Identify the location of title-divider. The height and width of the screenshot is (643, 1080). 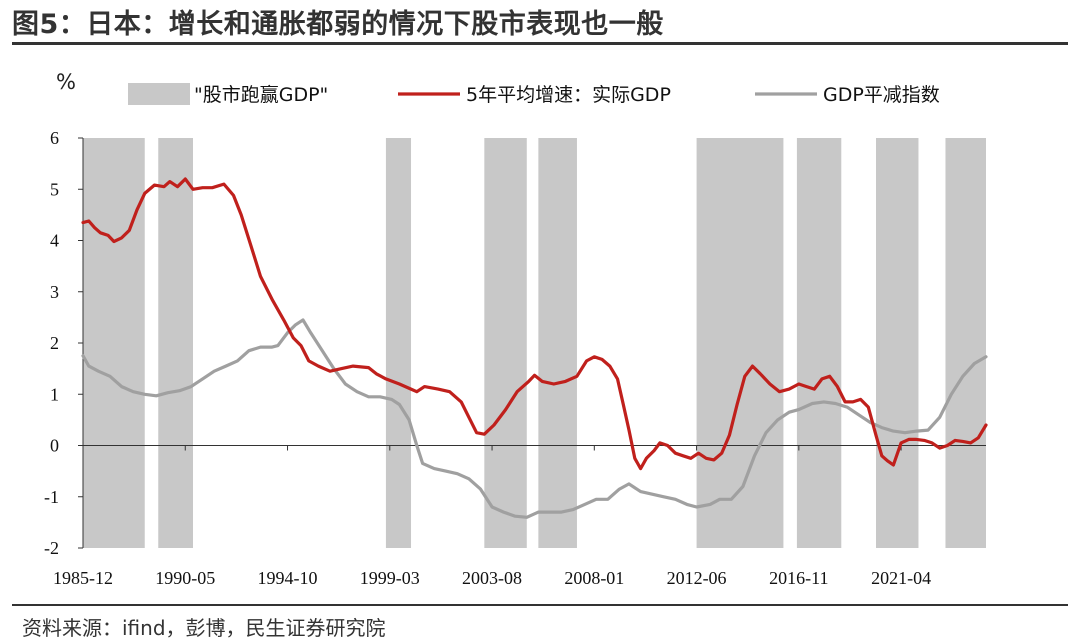
(540, 43).